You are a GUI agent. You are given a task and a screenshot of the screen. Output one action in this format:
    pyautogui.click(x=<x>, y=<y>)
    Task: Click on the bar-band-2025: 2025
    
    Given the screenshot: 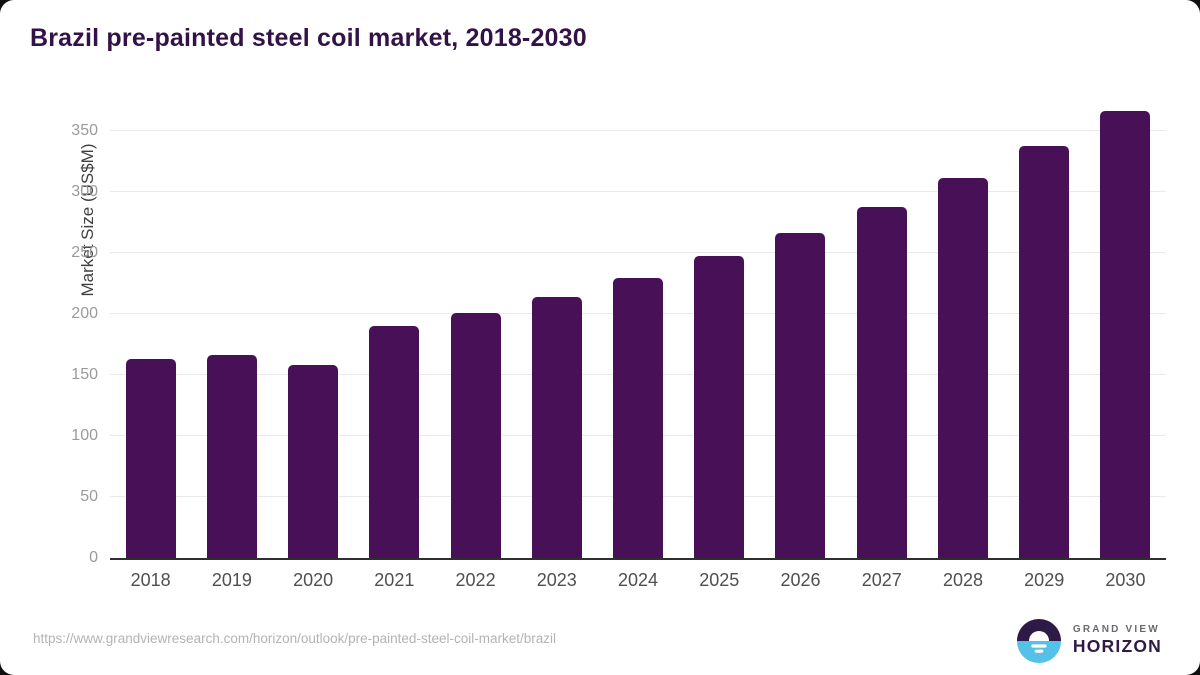 What is the action you would take?
    pyautogui.click(x=719, y=345)
    